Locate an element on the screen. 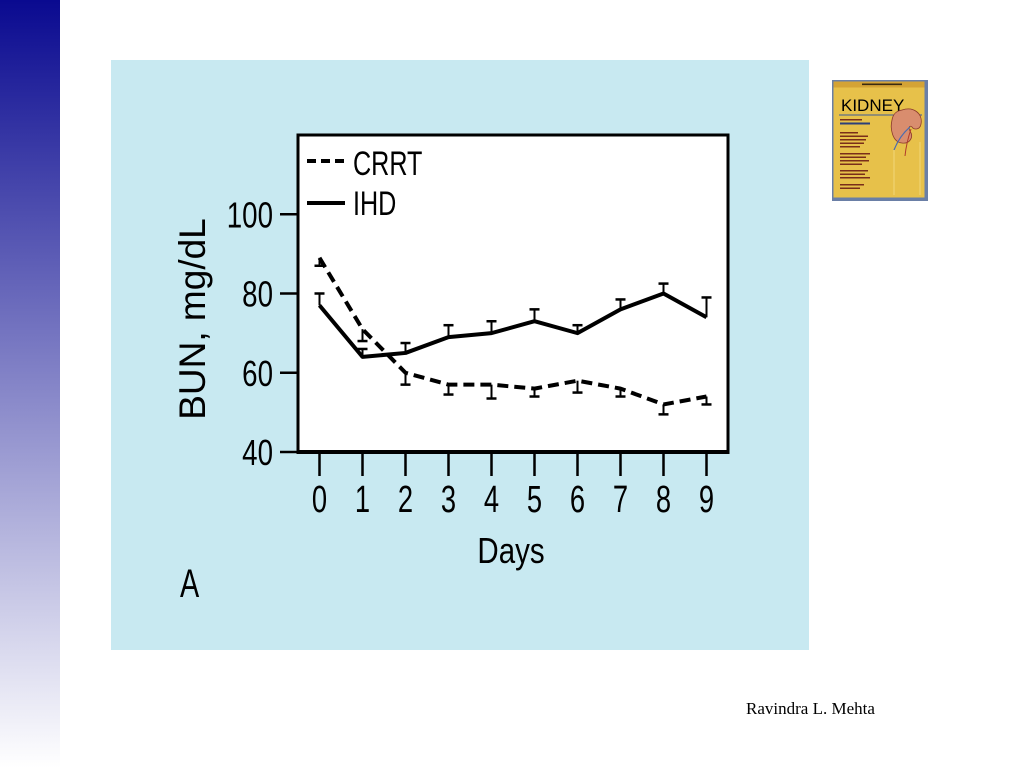  x-tick-label: 0 is located at coordinates (319, 500).